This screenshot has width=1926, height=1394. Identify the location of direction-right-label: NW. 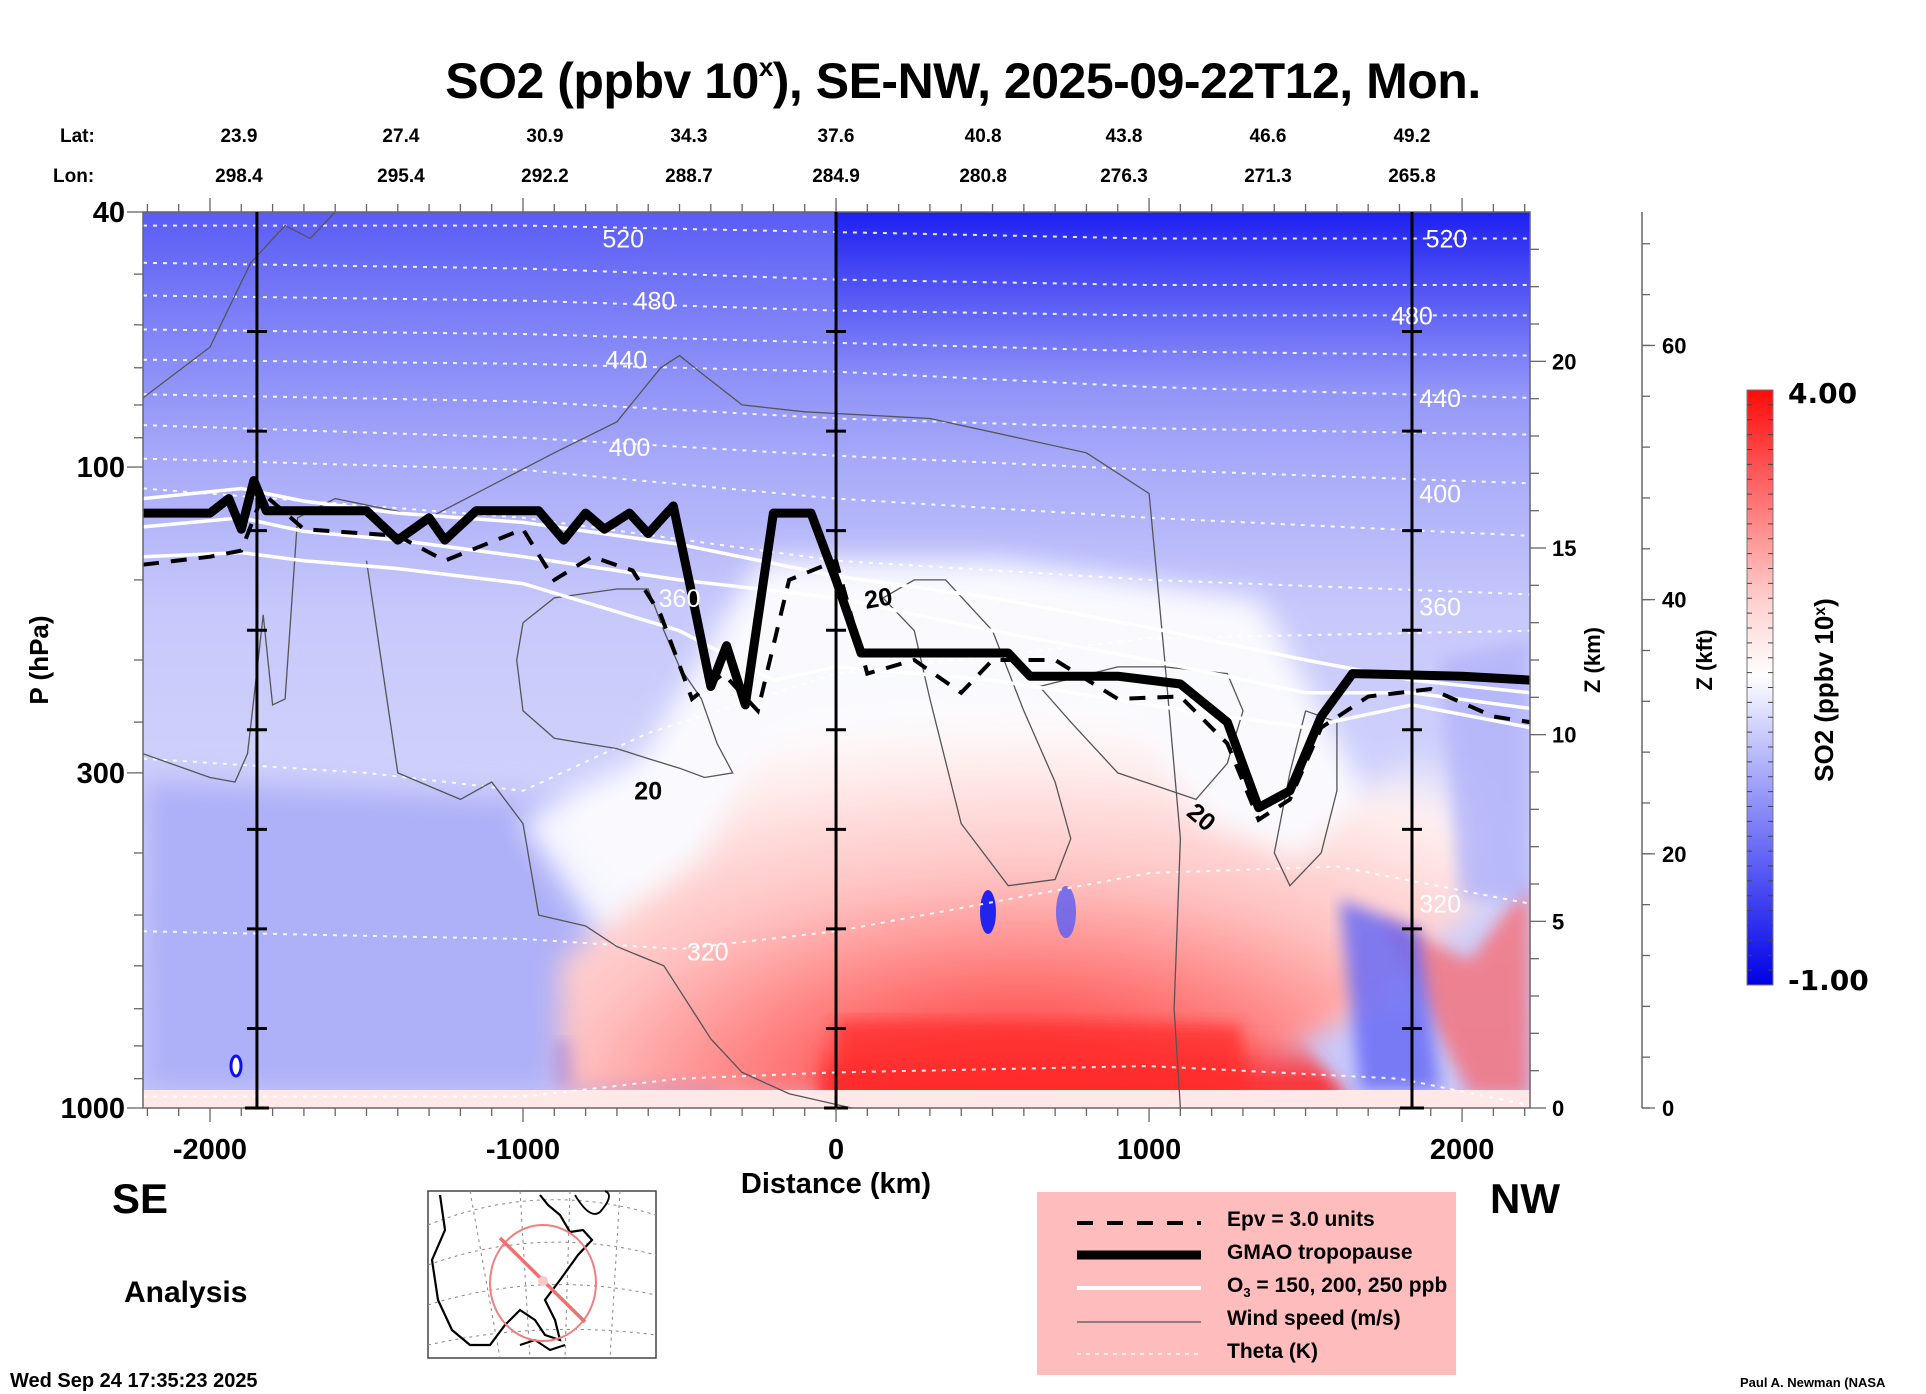
(1525, 1198).